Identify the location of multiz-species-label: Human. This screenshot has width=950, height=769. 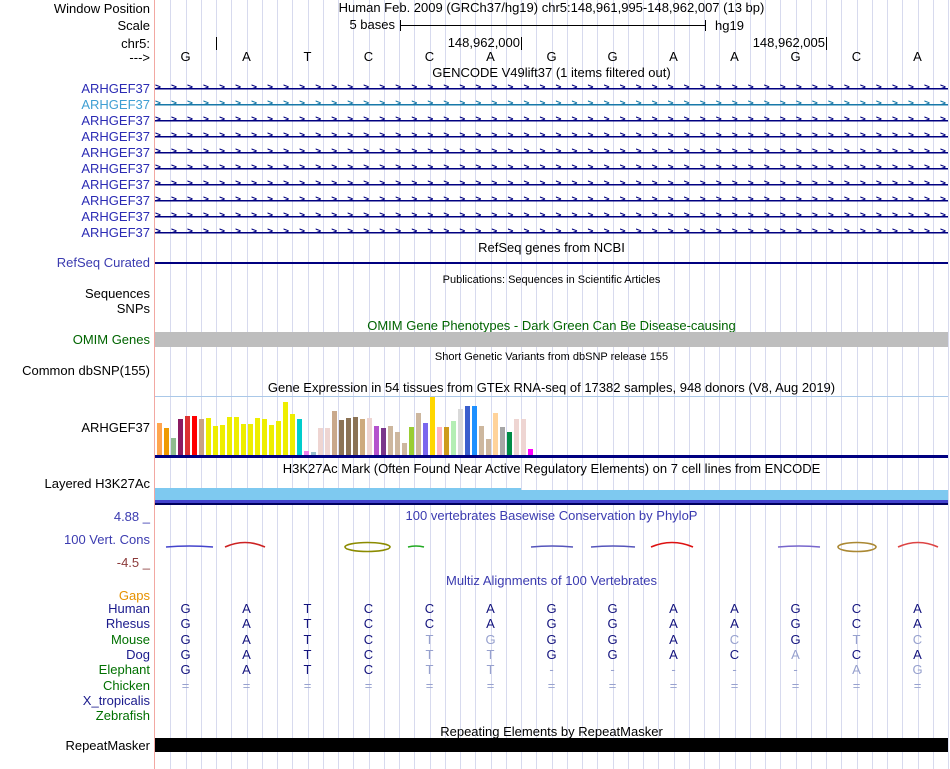
(129, 608).